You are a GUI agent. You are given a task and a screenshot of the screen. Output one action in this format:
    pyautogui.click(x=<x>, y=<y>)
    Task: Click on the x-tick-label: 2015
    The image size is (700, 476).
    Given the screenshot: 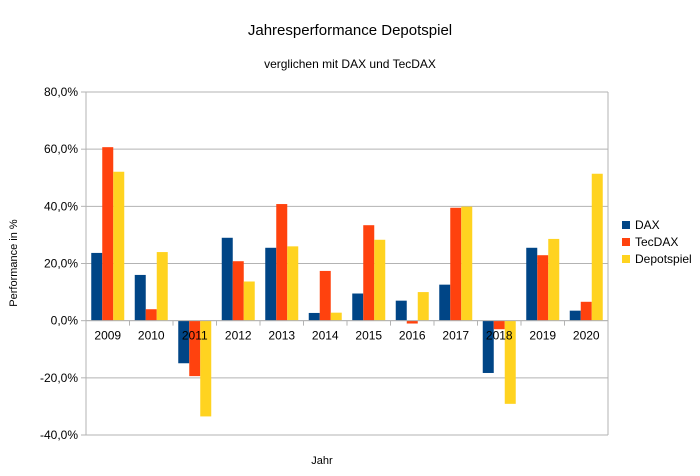 What is the action you would take?
    pyautogui.click(x=368, y=336)
    